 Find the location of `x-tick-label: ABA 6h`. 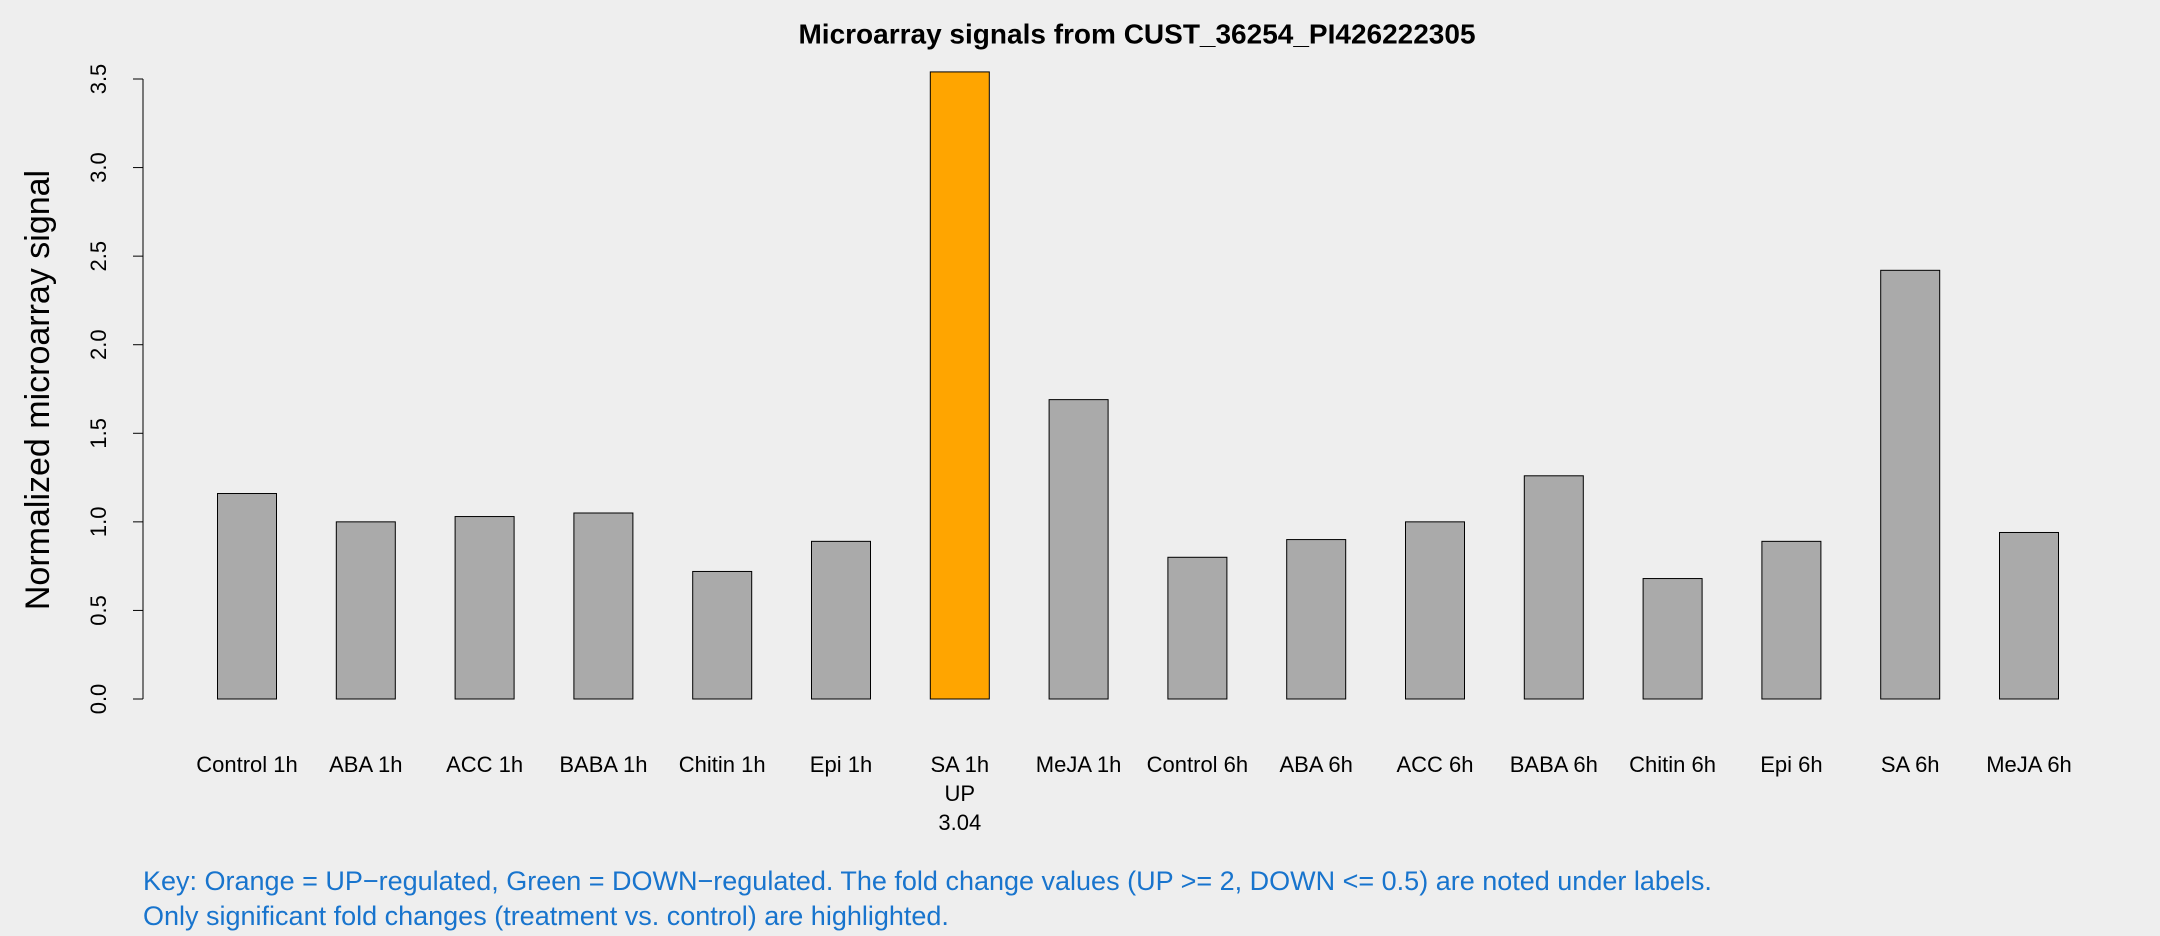

x-tick-label: ABA 6h is located at coordinates (1316, 764).